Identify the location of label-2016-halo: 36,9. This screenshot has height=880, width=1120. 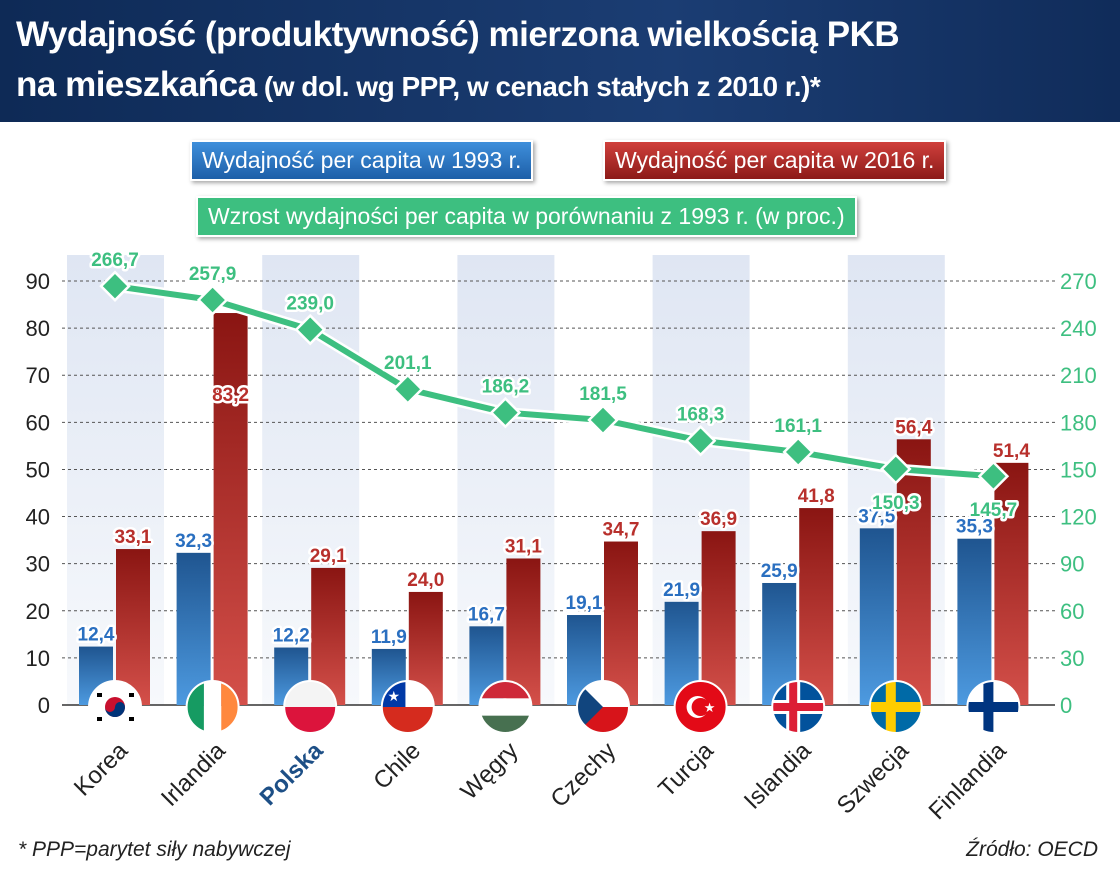
(718, 519).